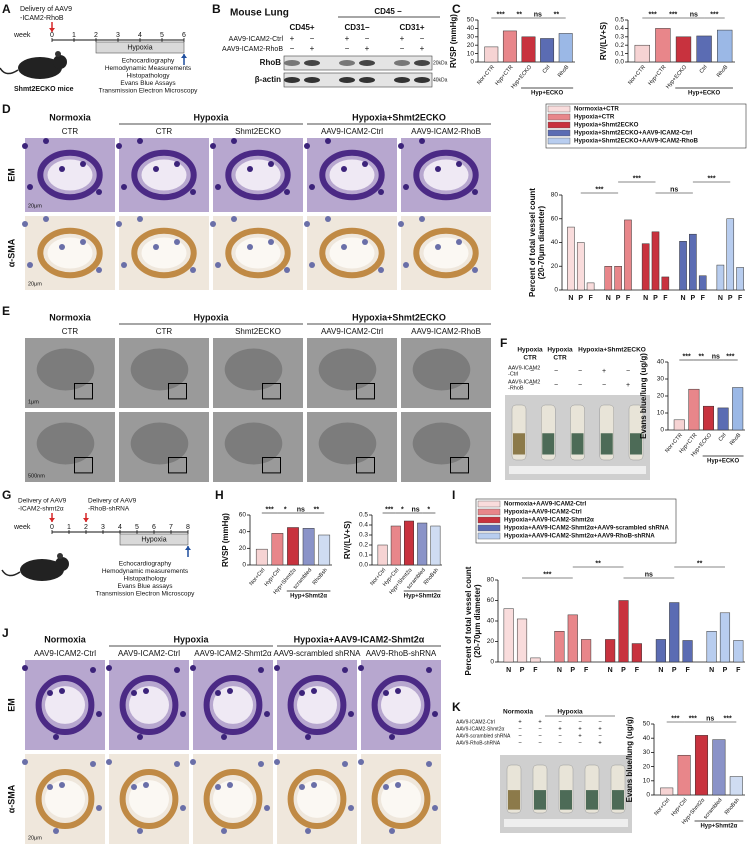  What do you see at coordinates (428, 509) in the screenshot?
I see `significance: *` at bounding box center [428, 509].